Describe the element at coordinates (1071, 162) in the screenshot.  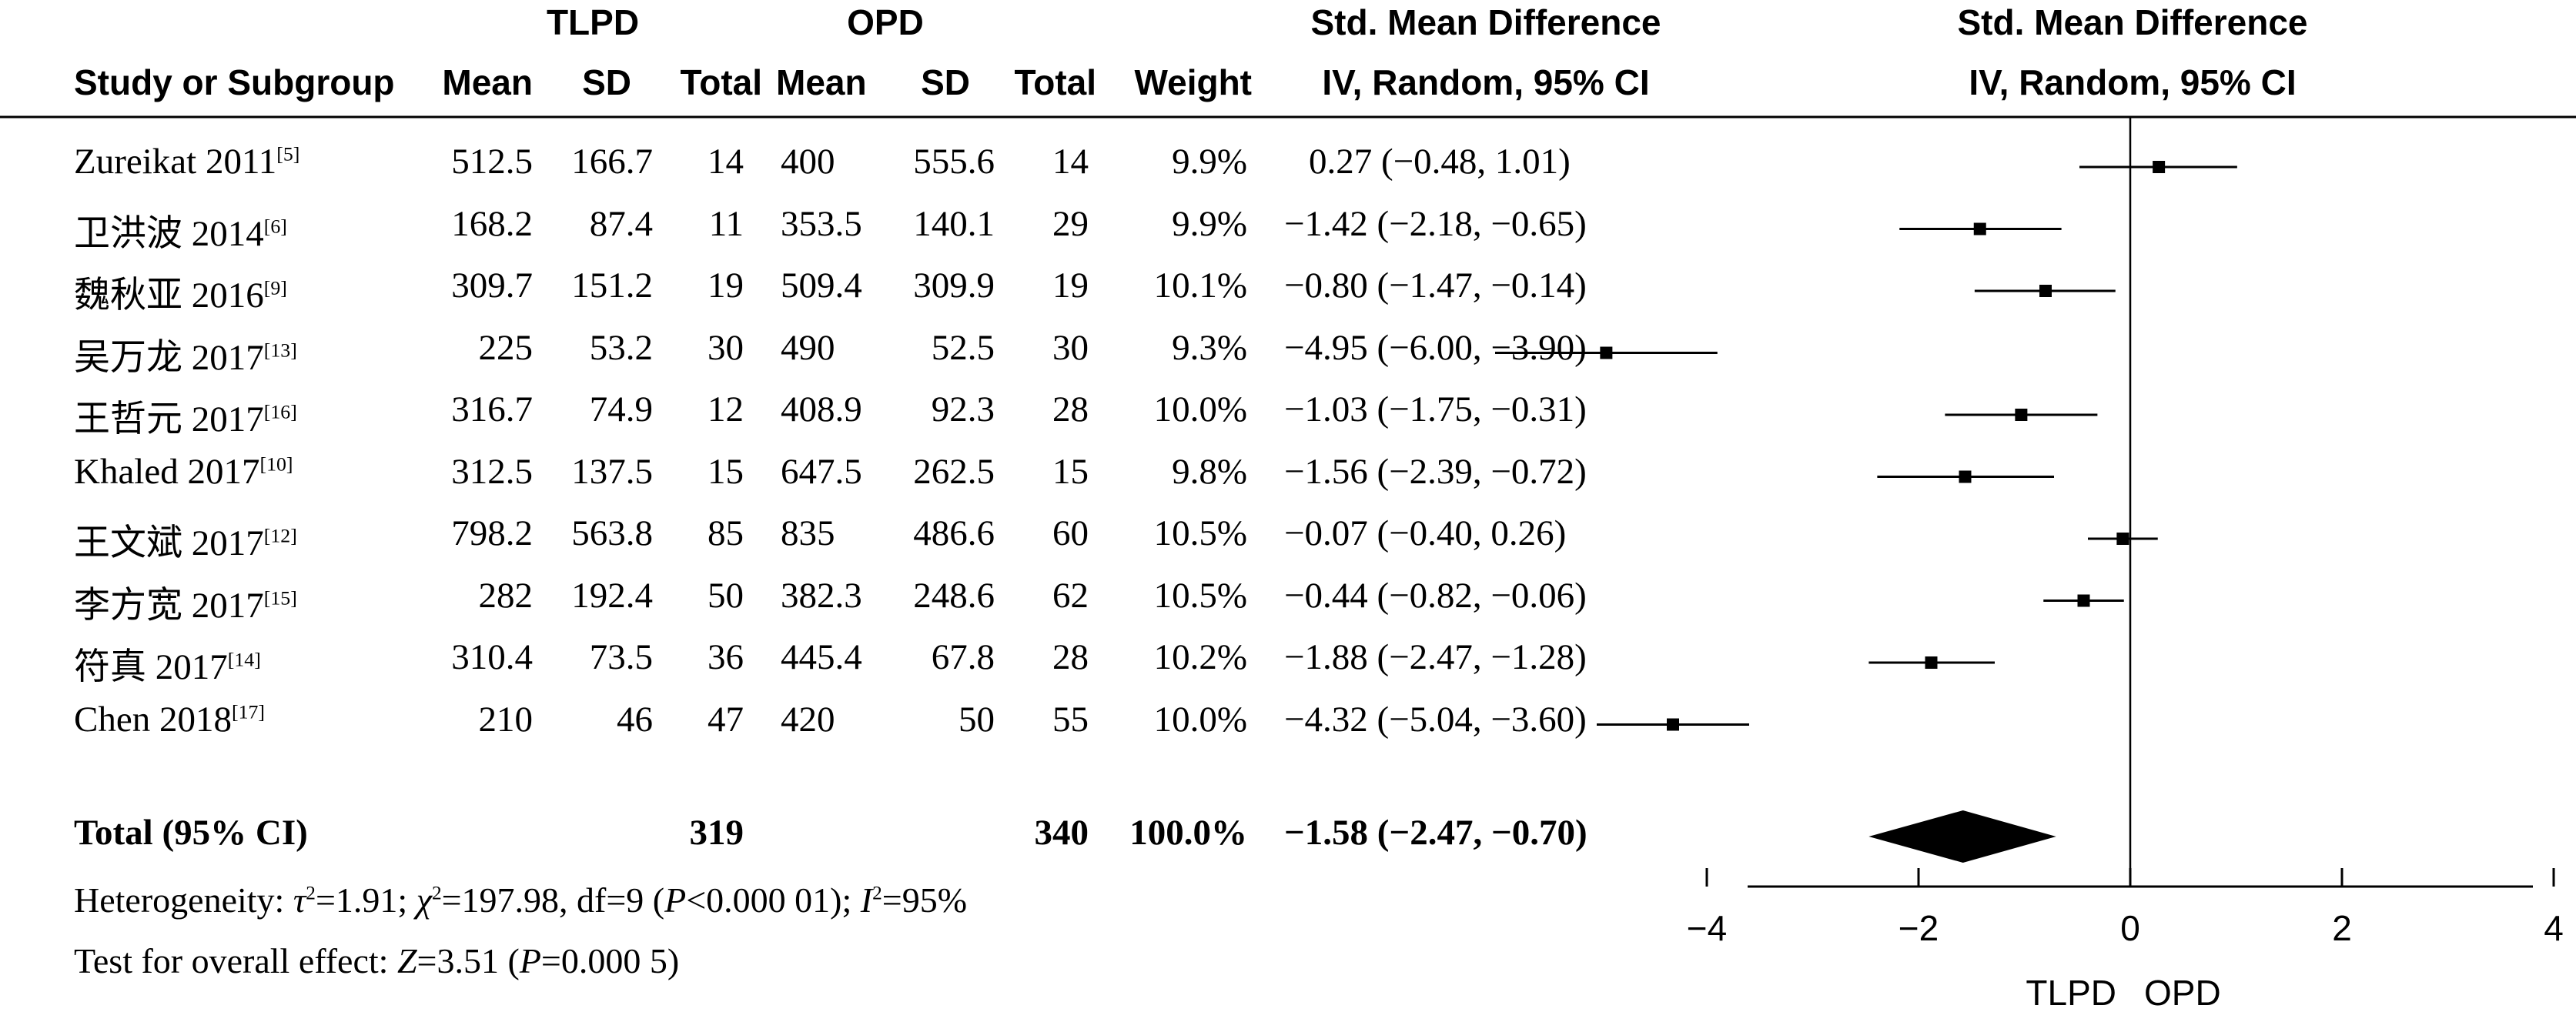
I see `cell-n2: 14` at that location.